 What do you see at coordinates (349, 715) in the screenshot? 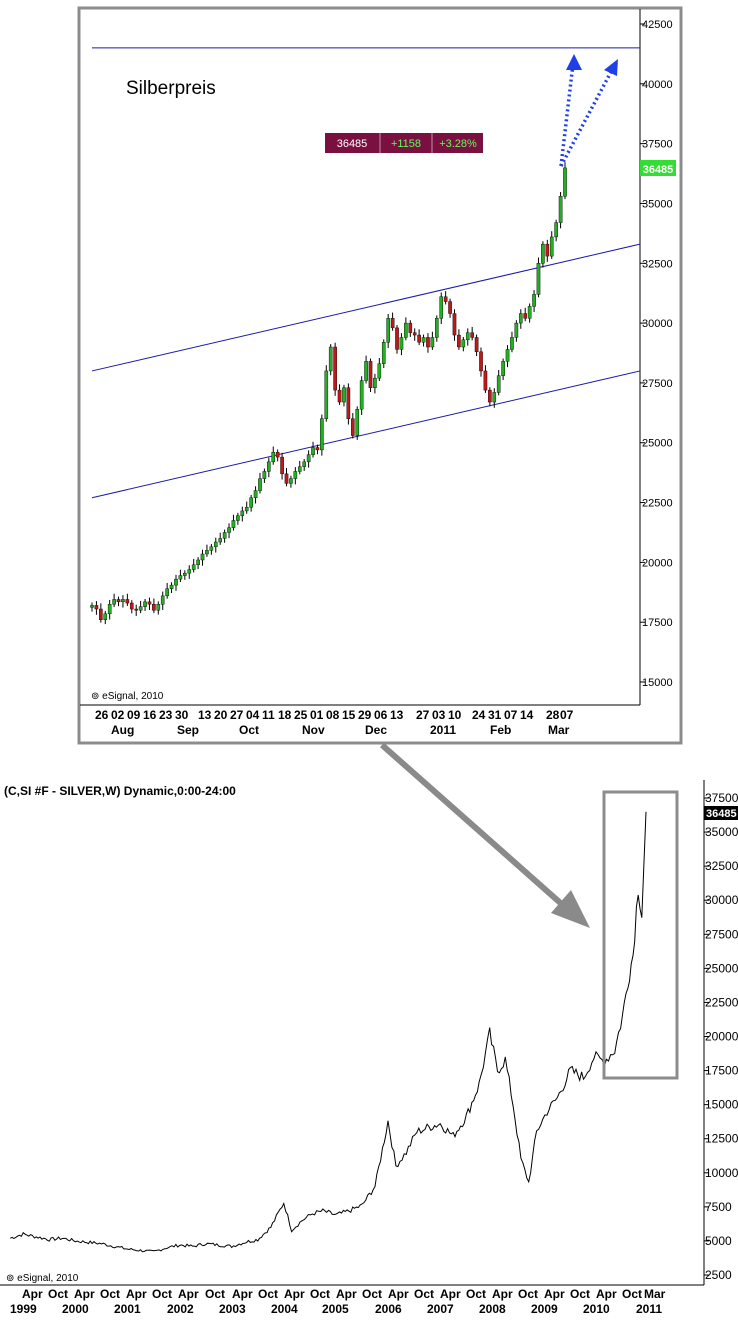
I see `top-x-day-label: 15` at bounding box center [349, 715].